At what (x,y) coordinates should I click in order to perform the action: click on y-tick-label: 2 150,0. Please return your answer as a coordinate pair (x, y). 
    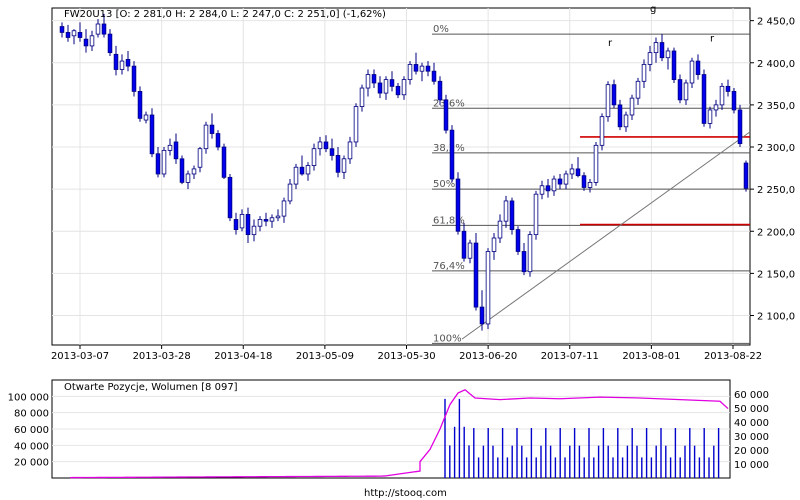
    Looking at the image, I should click on (776, 274).